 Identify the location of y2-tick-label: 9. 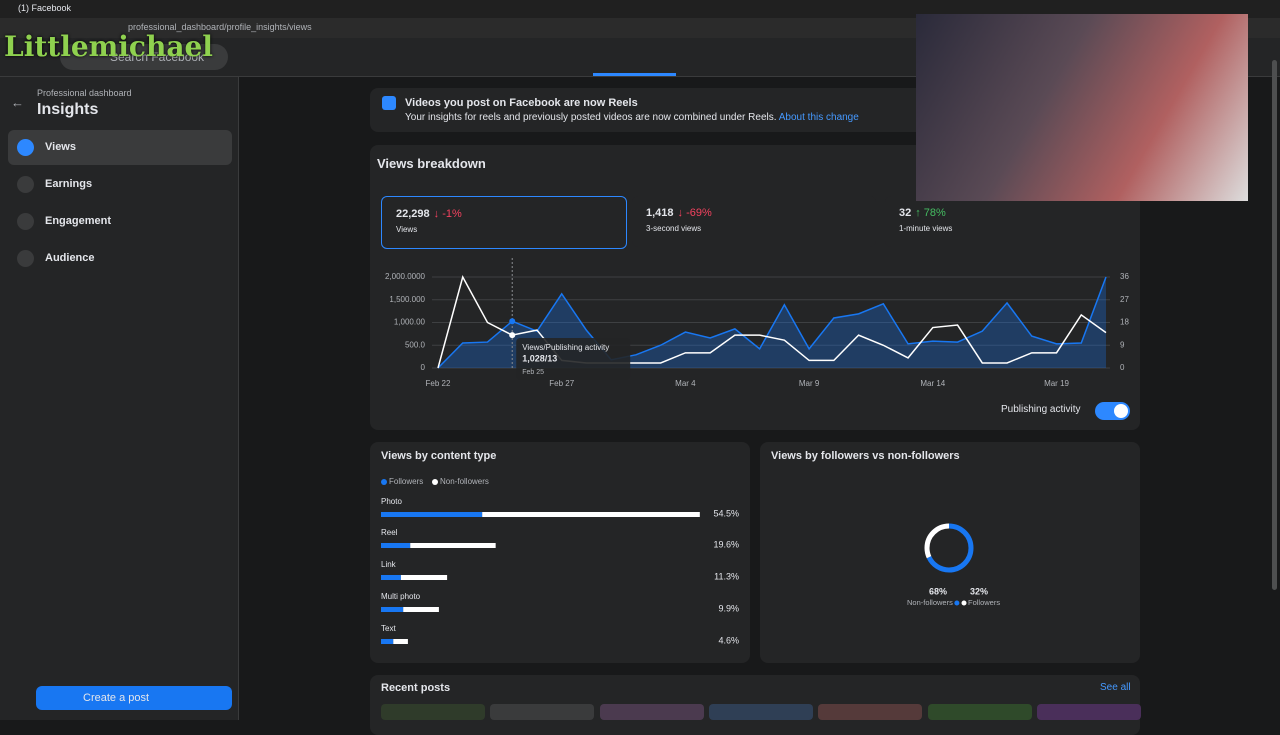
(1122, 344).